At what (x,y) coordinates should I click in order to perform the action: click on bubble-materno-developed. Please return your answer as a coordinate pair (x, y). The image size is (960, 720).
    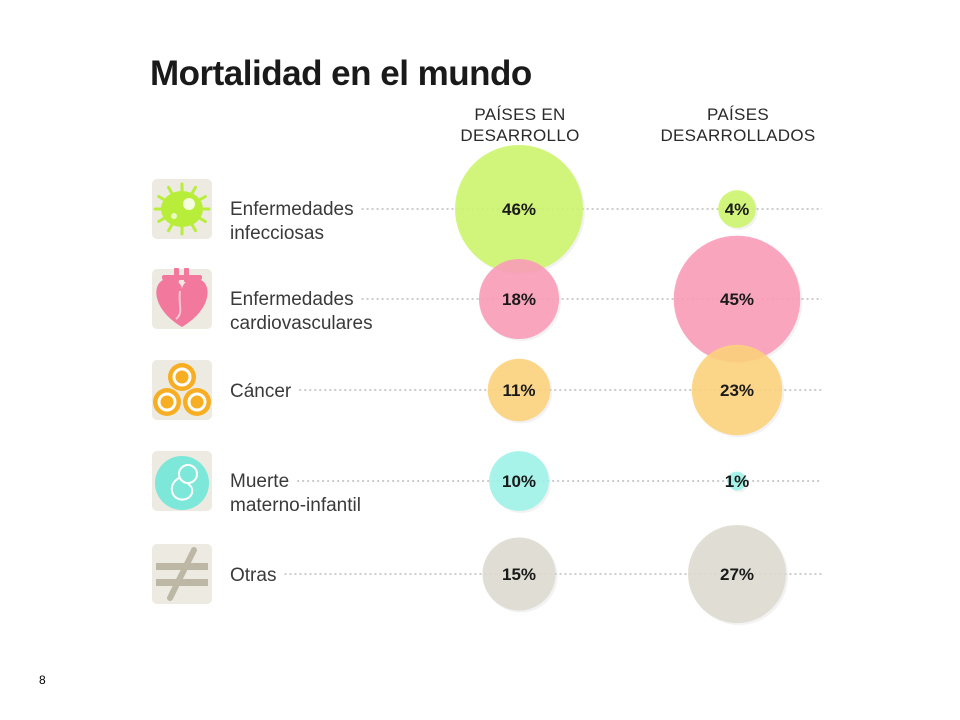
    Looking at the image, I should click on (737, 481).